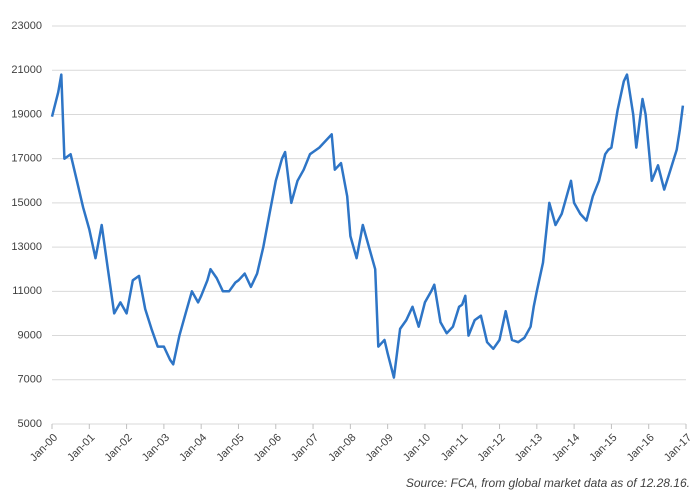 This screenshot has height=499, width=700. Describe the element at coordinates (380, 448) in the screenshot. I see `x-tick-label: Jan-09` at that location.